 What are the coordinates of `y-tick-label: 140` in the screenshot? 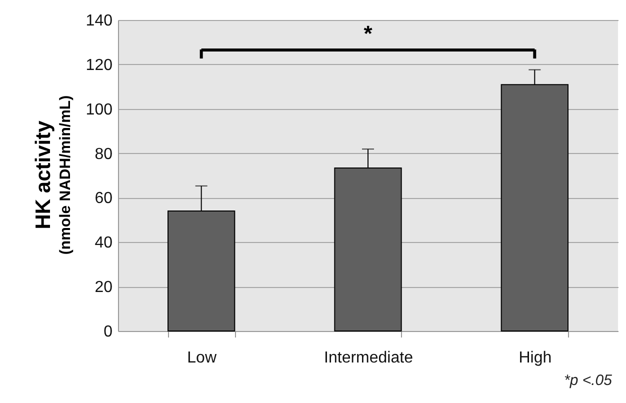 It's located at (99, 21).